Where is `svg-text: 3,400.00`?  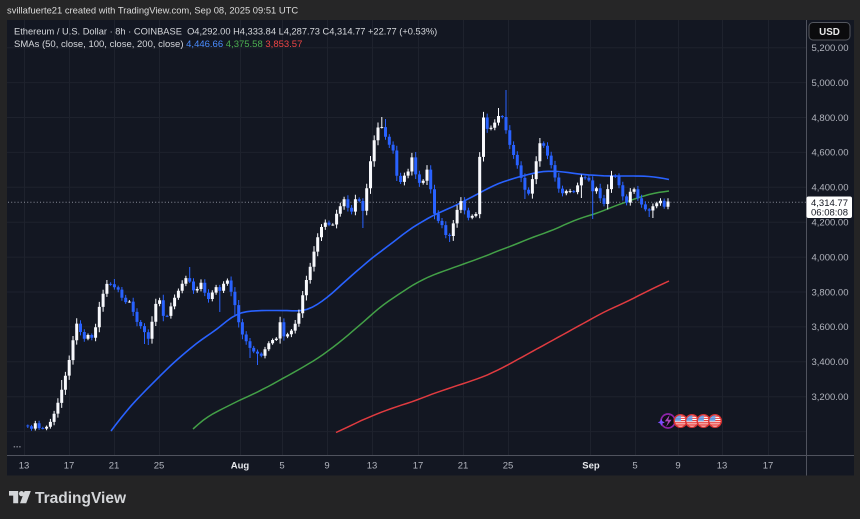
svg-text: 3,400.00 is located at coordinates (830, 362).